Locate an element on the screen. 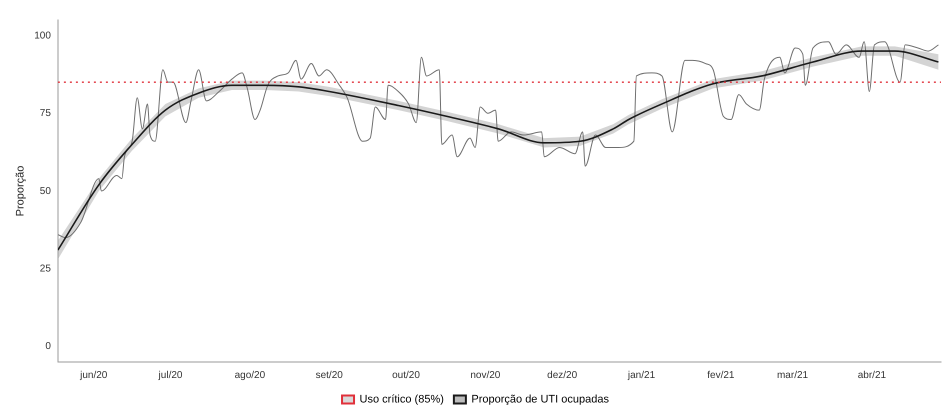 The width and height of the screenshot is (945, 419). y-tick-label: 0 is located at coordinates (48, 346).